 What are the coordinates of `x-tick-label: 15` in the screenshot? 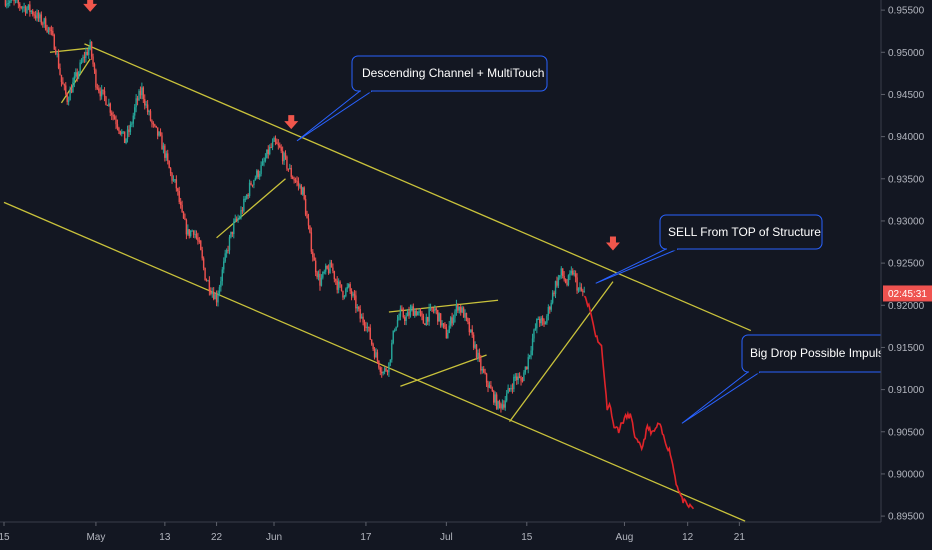 It's located at (527, 537).